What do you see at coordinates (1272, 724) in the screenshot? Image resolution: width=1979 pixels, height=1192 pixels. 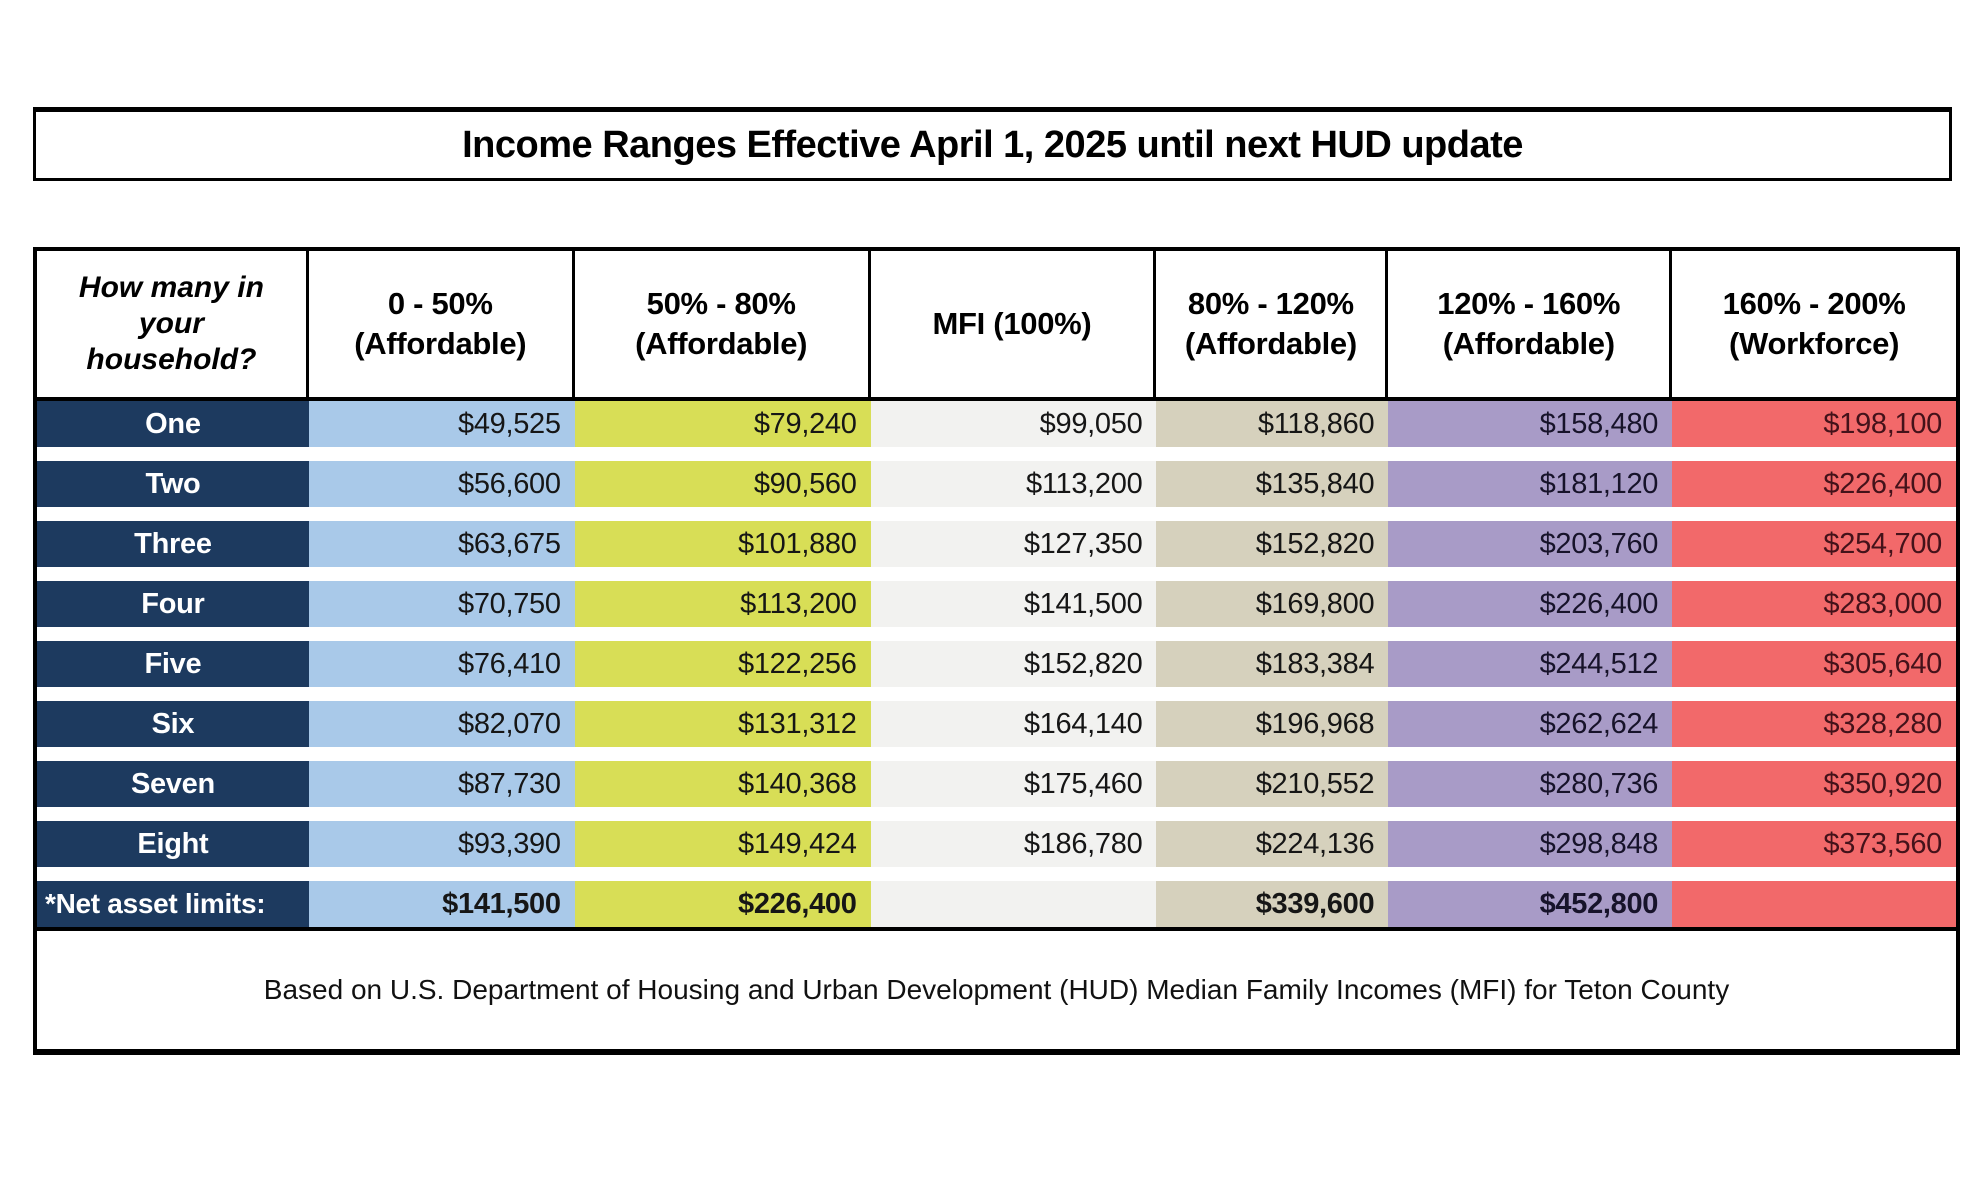 I see `value-cell: $196,968` at bounding box center [1272, 724].